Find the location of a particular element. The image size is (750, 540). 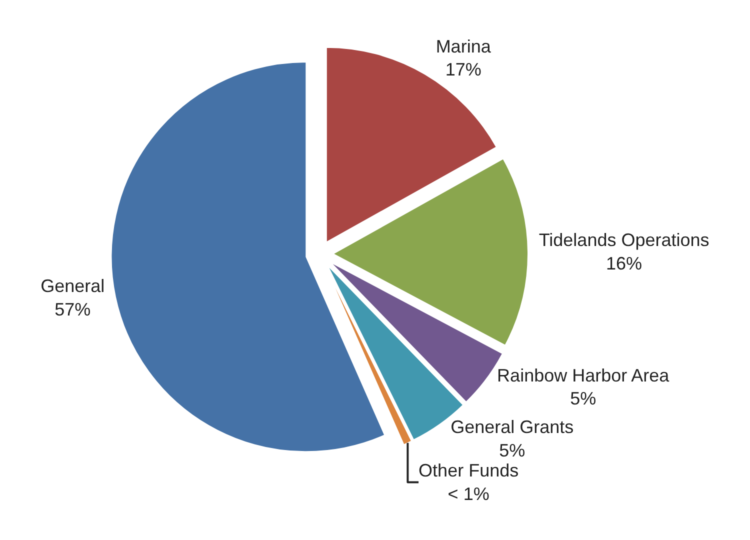

slice-label: Rainbow Harbor Area is located at coordinates (583, 375).